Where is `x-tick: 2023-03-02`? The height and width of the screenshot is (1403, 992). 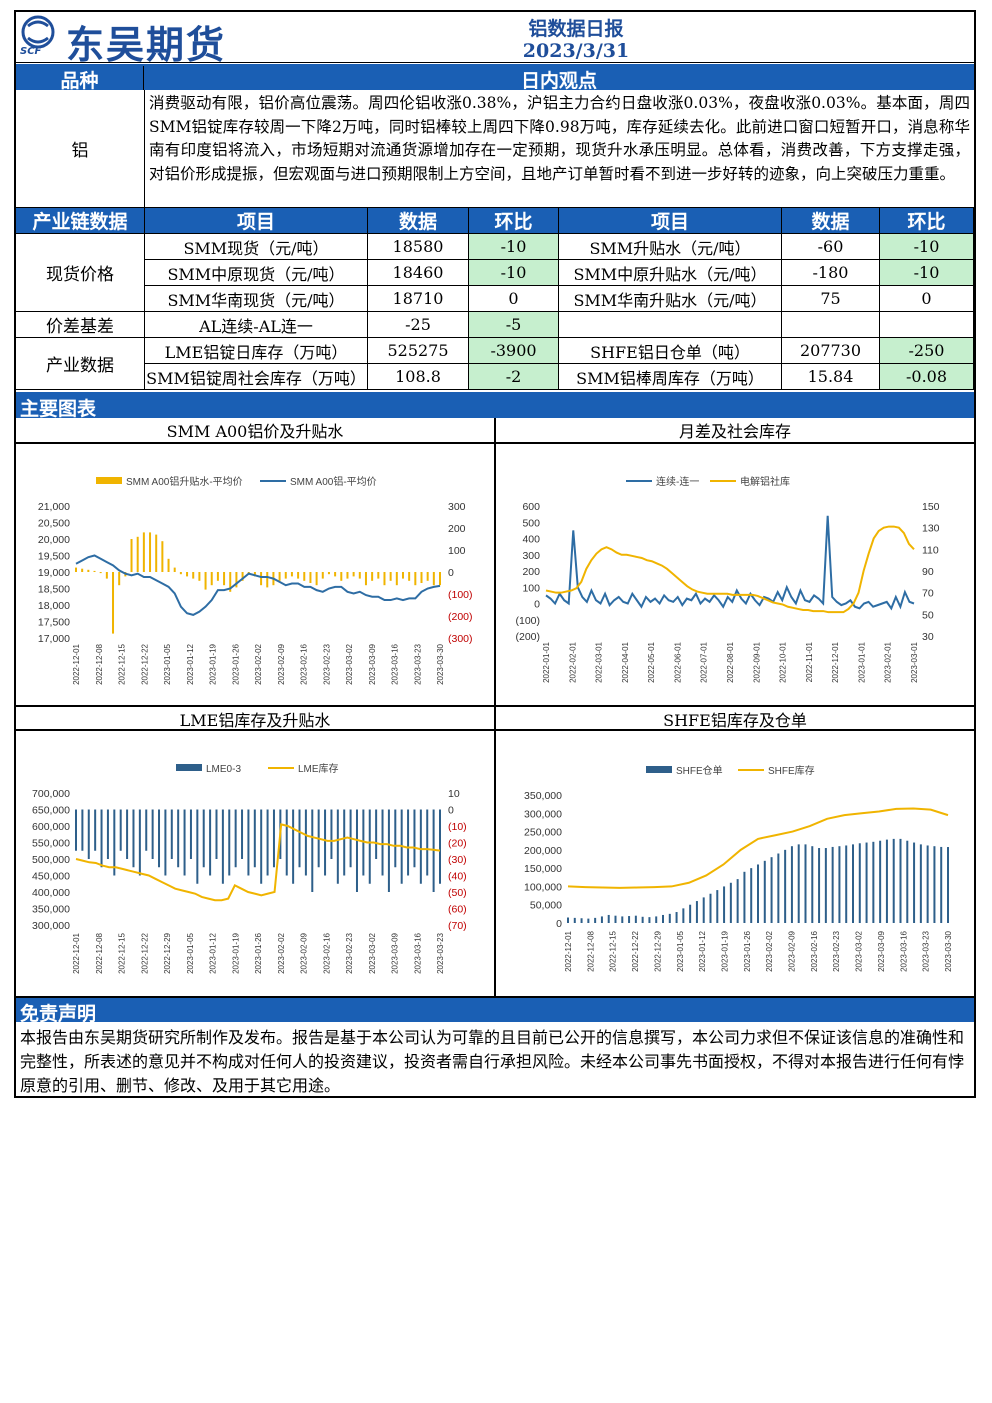
x-tick: 2023-03-02 is located at coordinates (372, 952).